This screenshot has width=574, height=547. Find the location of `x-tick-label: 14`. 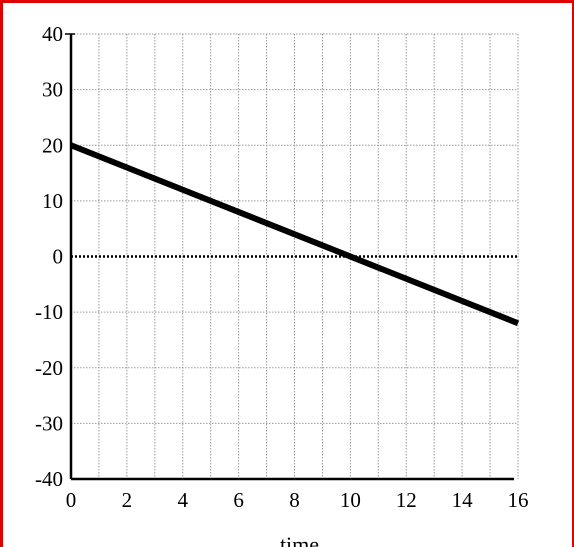

x-tick-label: 14 is located at coordinates (463, 500).